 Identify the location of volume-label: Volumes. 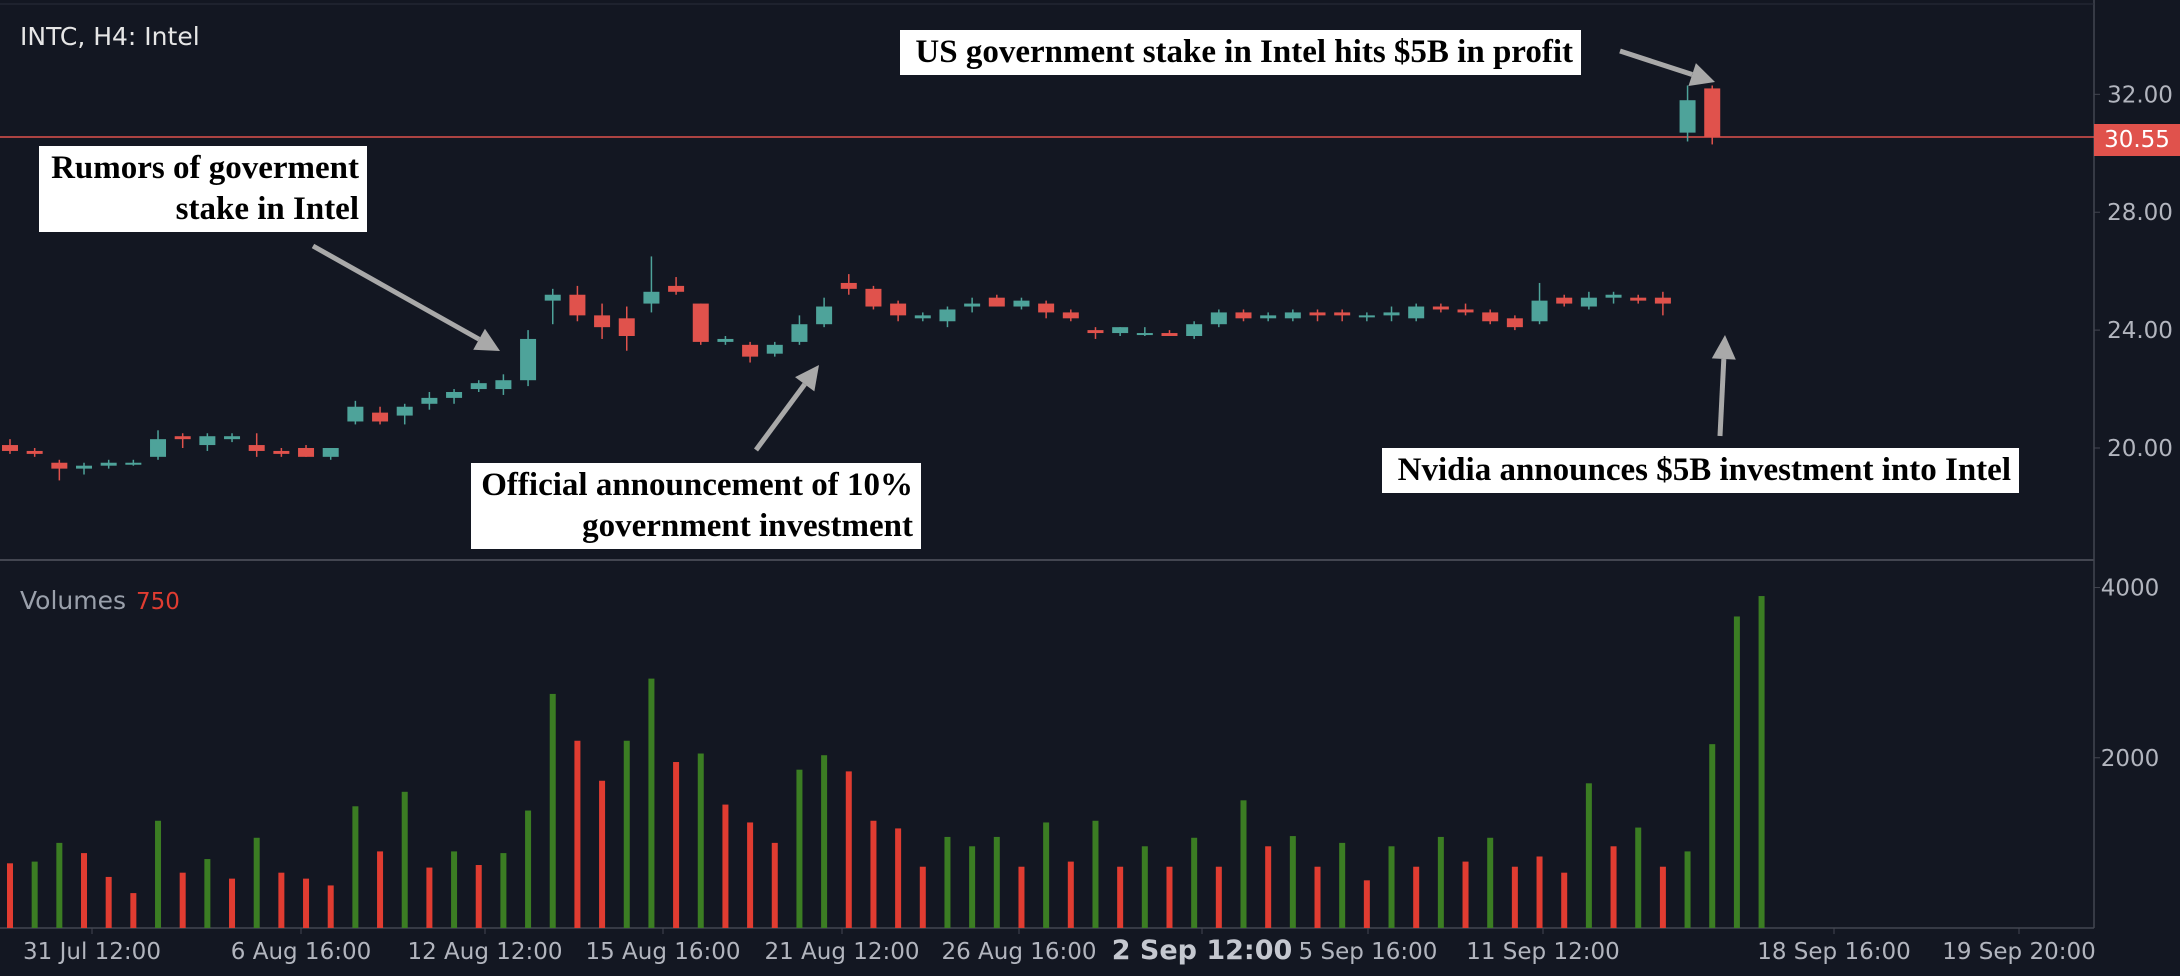
(73, 600).